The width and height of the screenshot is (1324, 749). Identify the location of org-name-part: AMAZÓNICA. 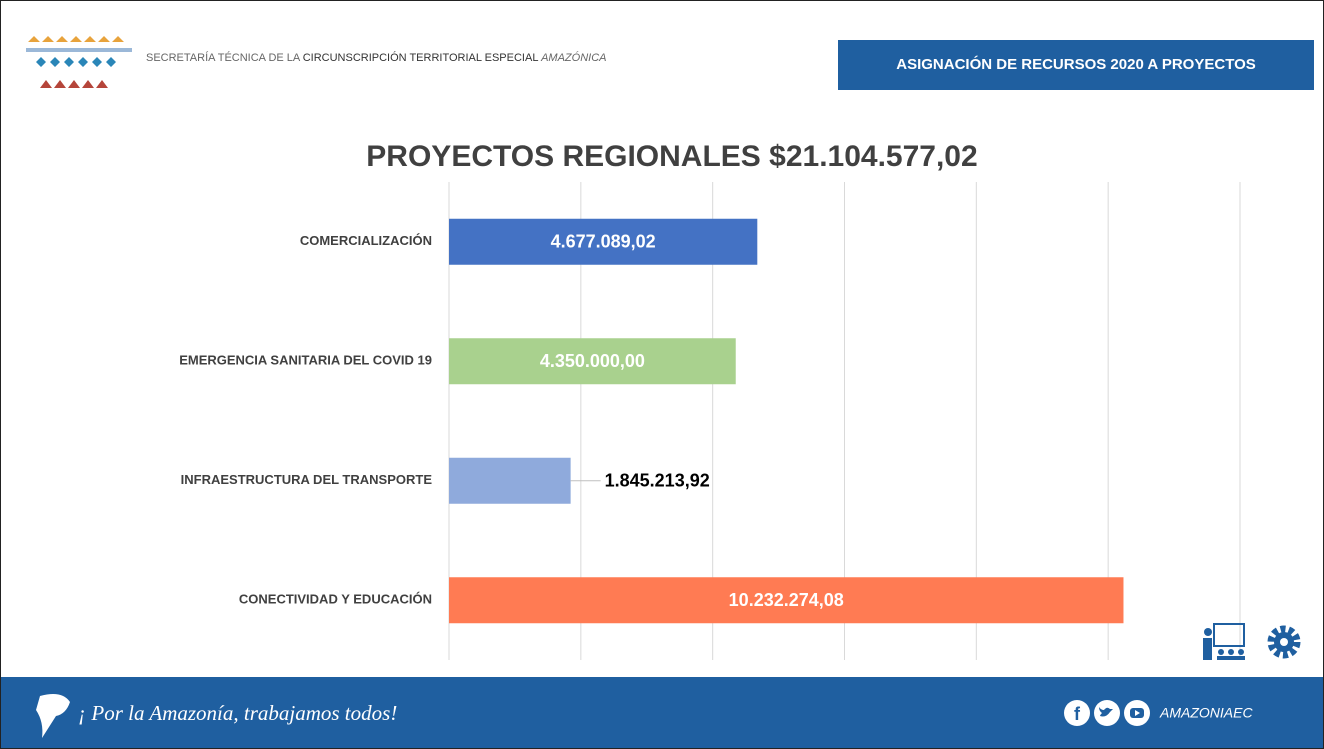
(573, 57).